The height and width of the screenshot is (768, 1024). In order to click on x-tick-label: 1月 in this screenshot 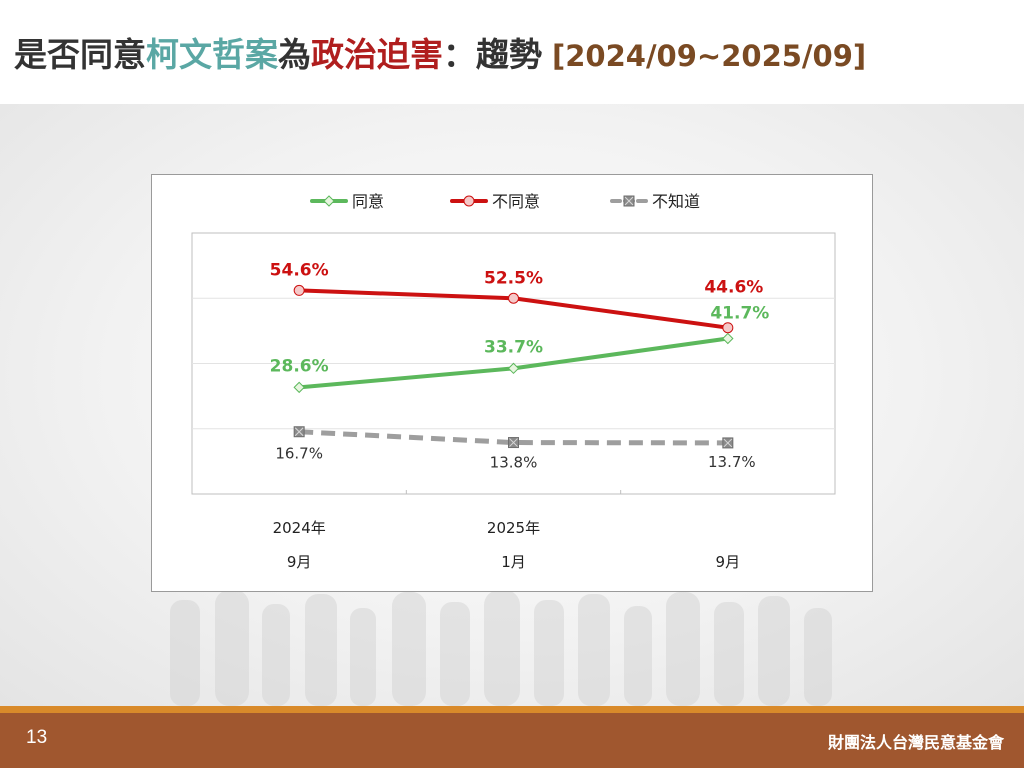, I will do `click(513, 562)`.